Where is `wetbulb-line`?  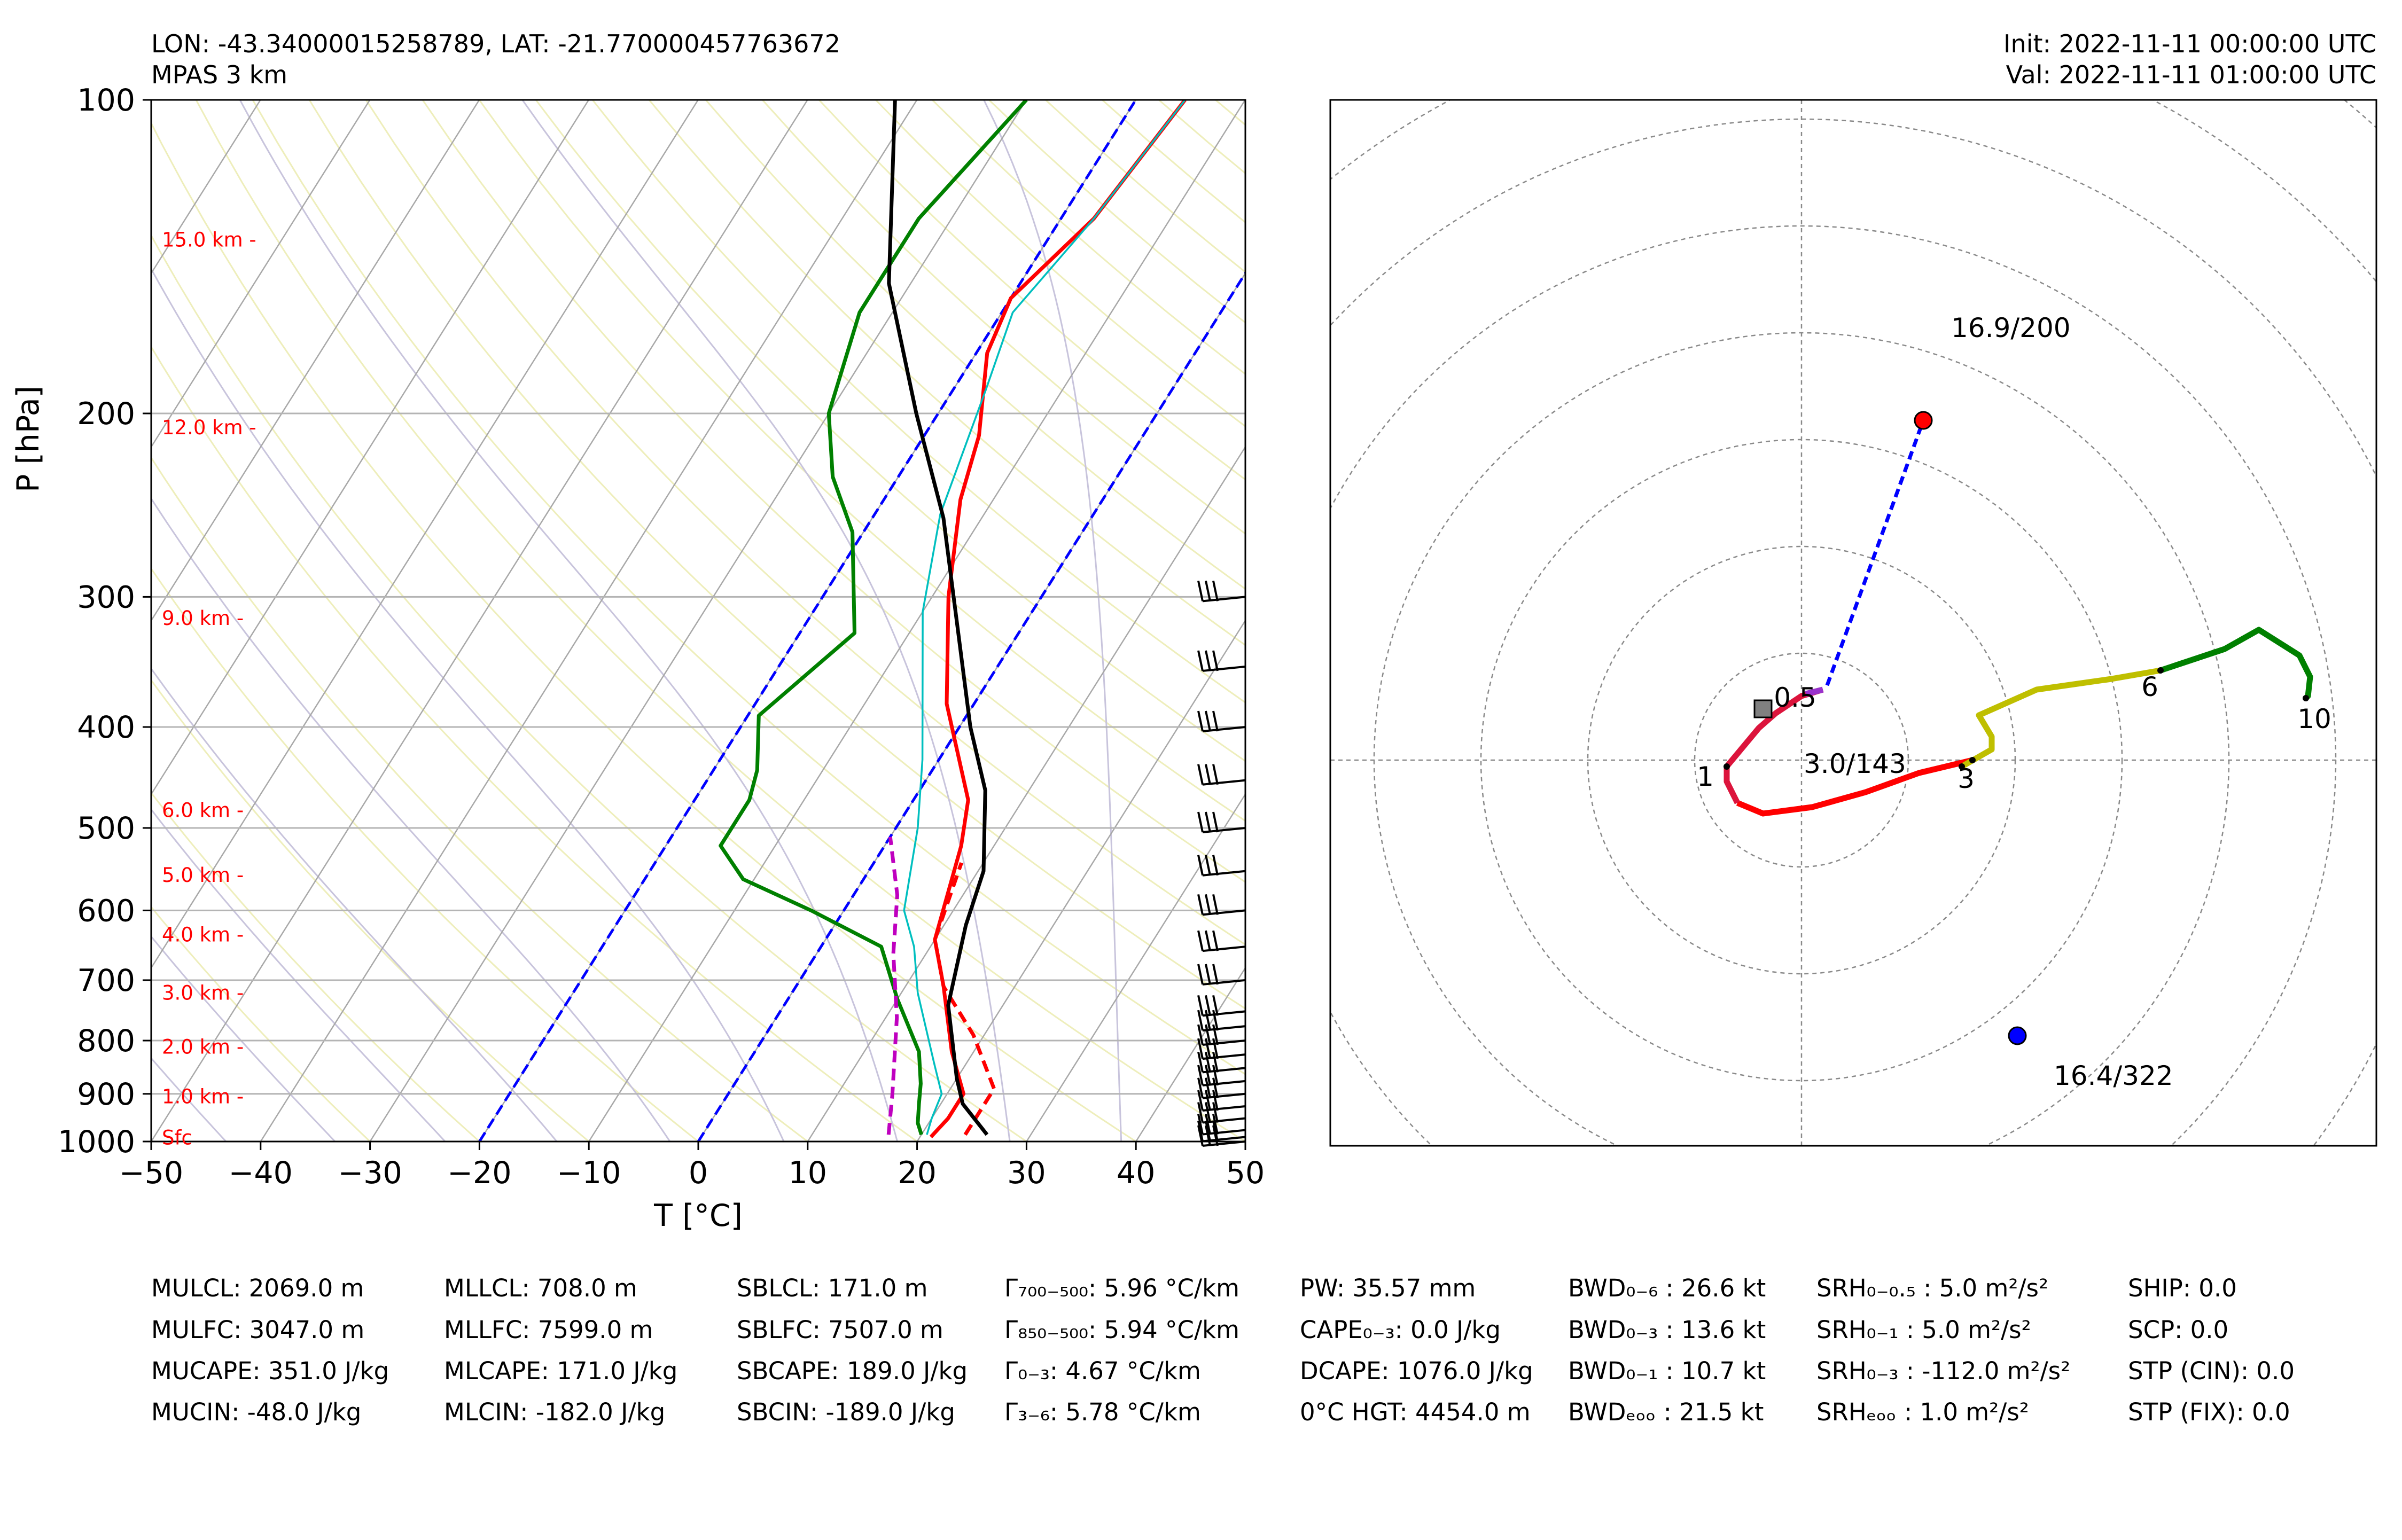
wetbulb-line is located at coordinates (1044, 617).